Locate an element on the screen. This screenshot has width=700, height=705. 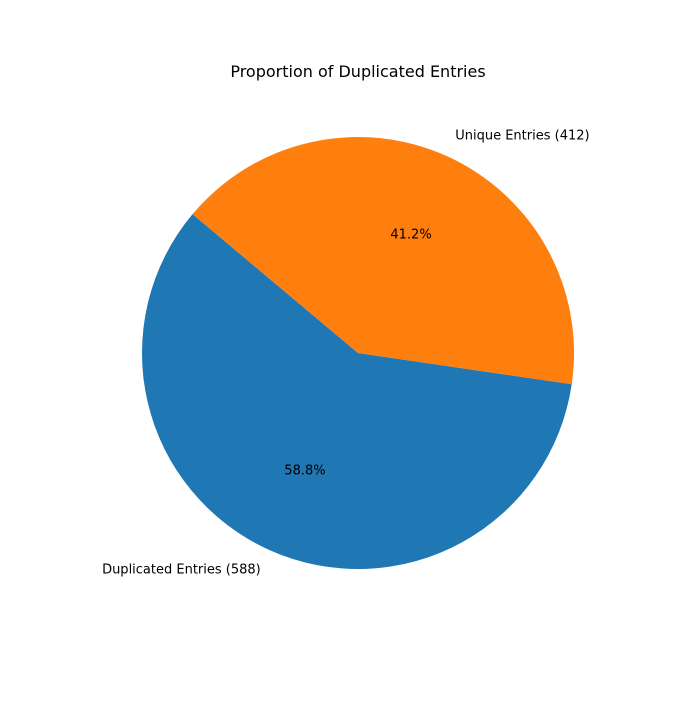
slice-percent-1: 41.2% is located at coordinates (410, 234).